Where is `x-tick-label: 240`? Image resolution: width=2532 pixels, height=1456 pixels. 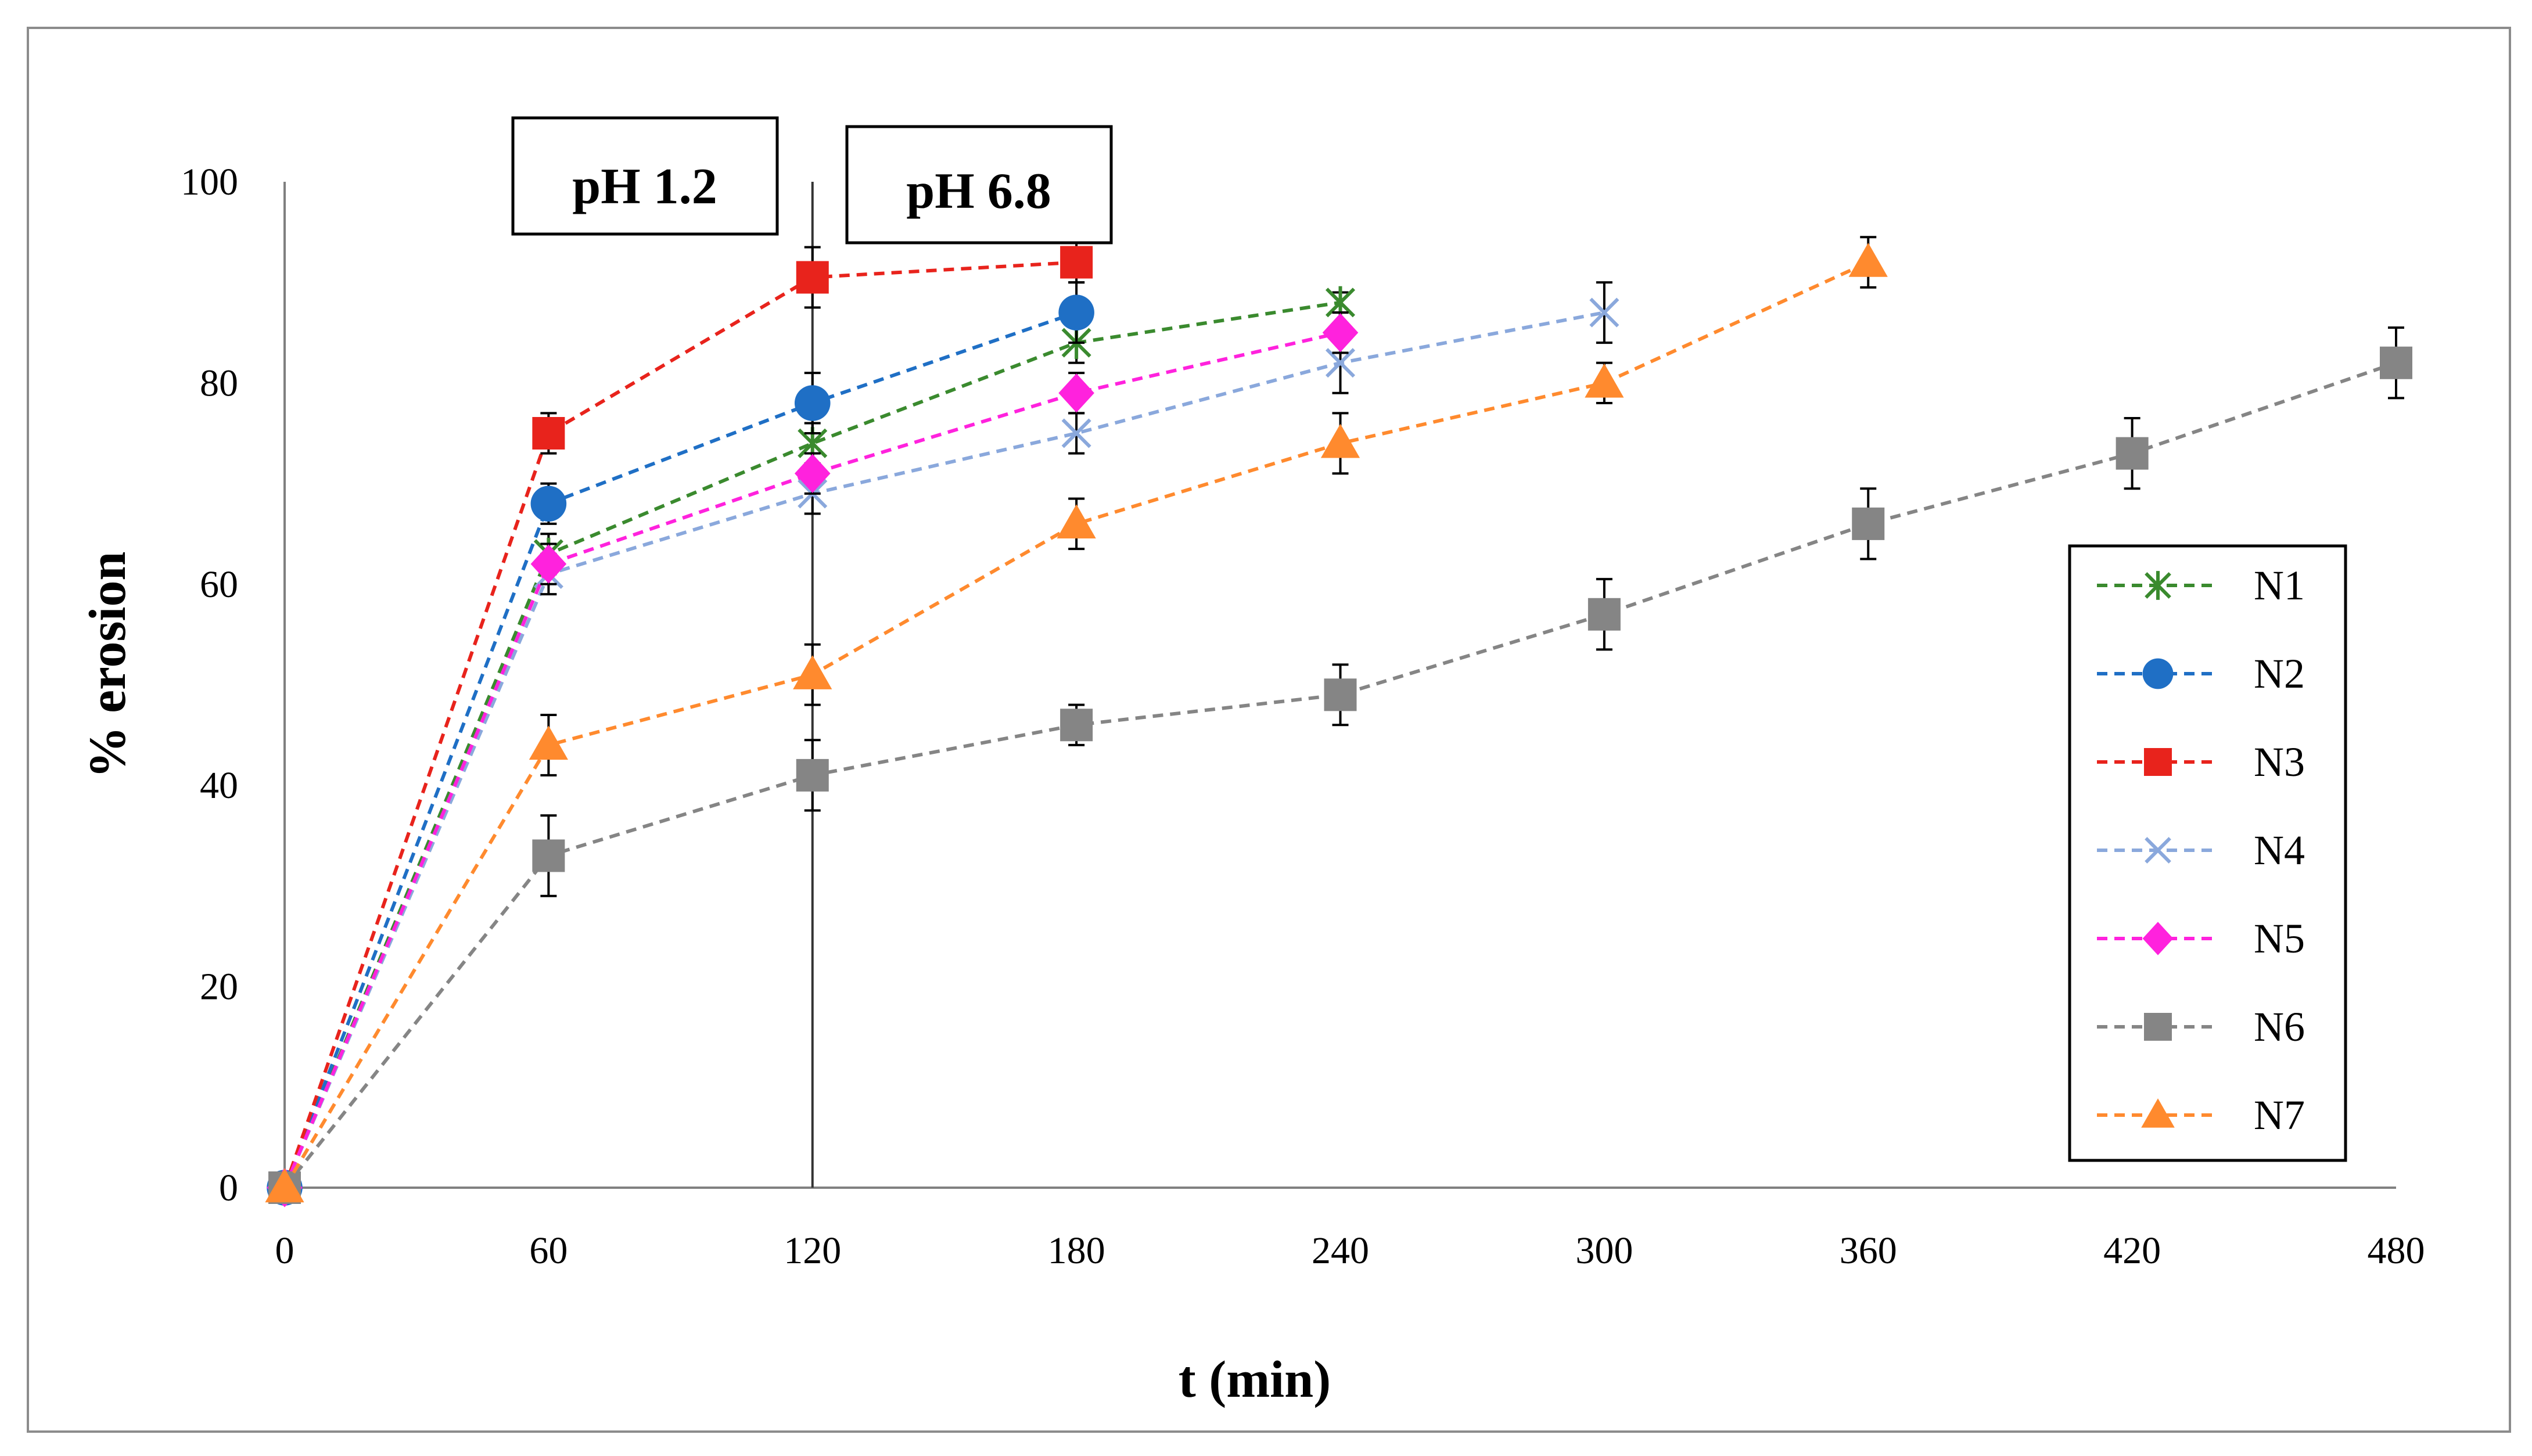 x-tick-label: 240 is located at coordinates (1340, 1250).